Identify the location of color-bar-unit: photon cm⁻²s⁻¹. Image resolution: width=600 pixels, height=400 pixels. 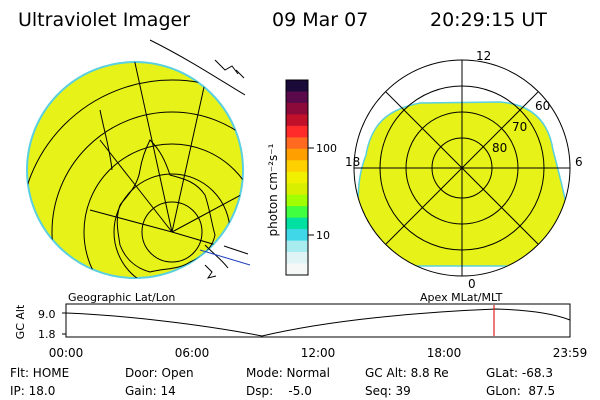
(273, 189).